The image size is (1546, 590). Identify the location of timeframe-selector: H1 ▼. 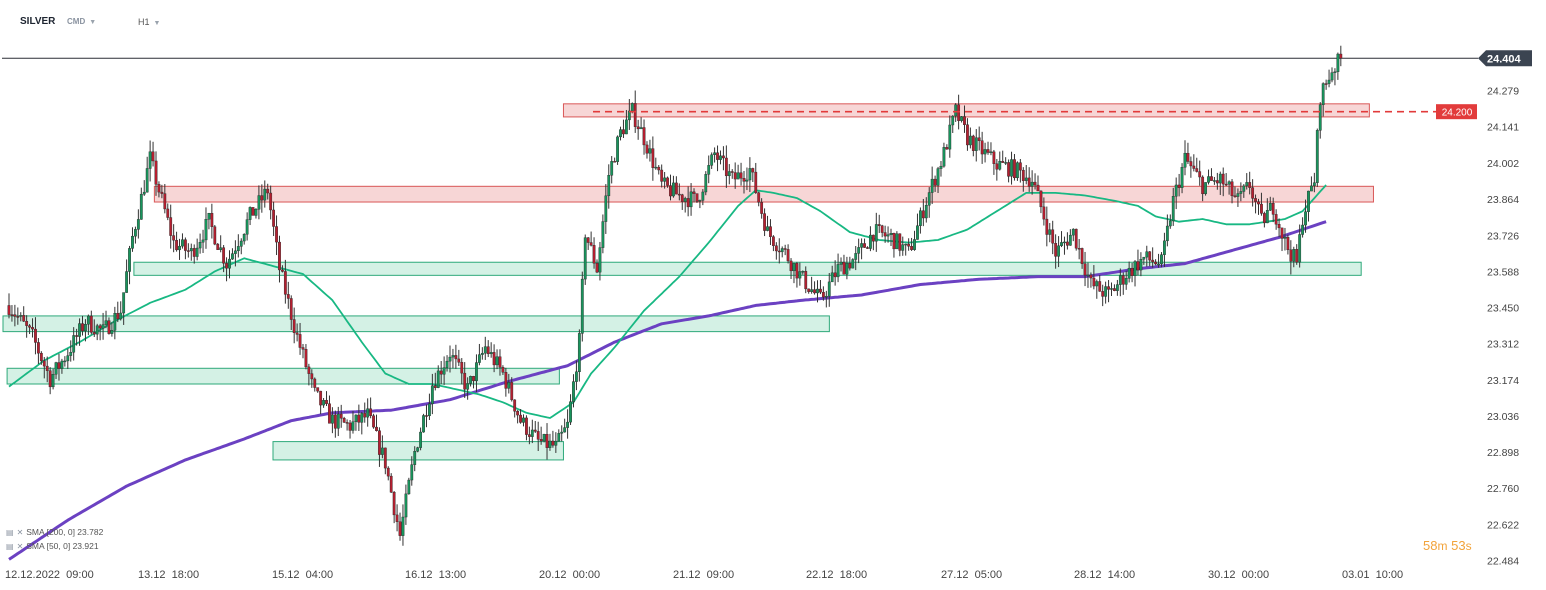
(149, 22).